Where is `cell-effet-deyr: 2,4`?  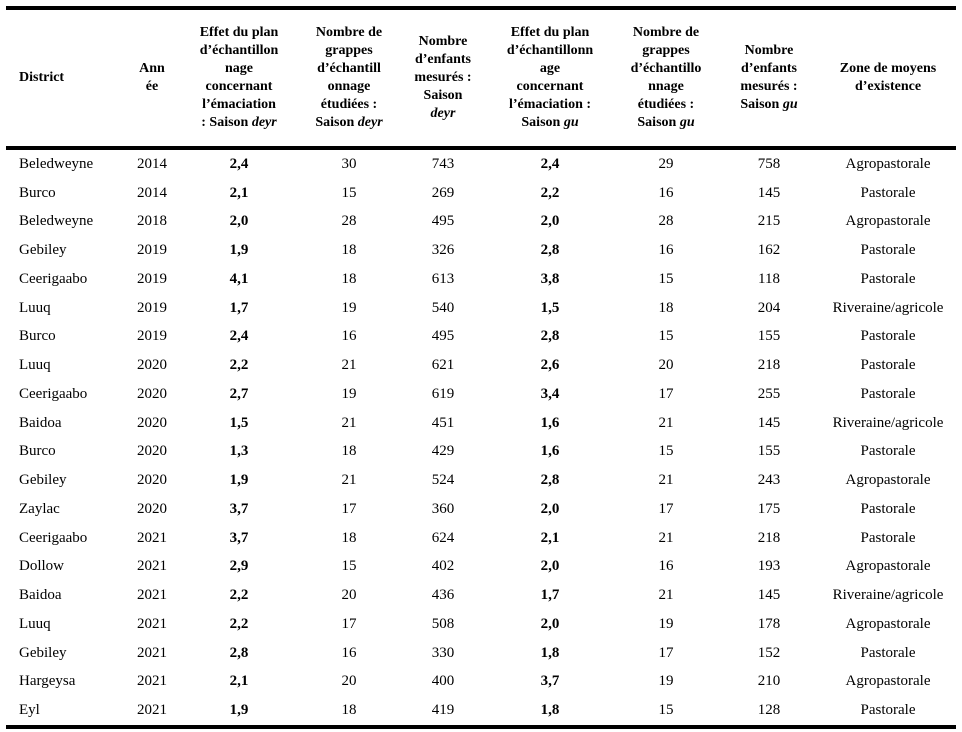
cell-effet-deyr: 2,4 is located at coordinates (239, 163).